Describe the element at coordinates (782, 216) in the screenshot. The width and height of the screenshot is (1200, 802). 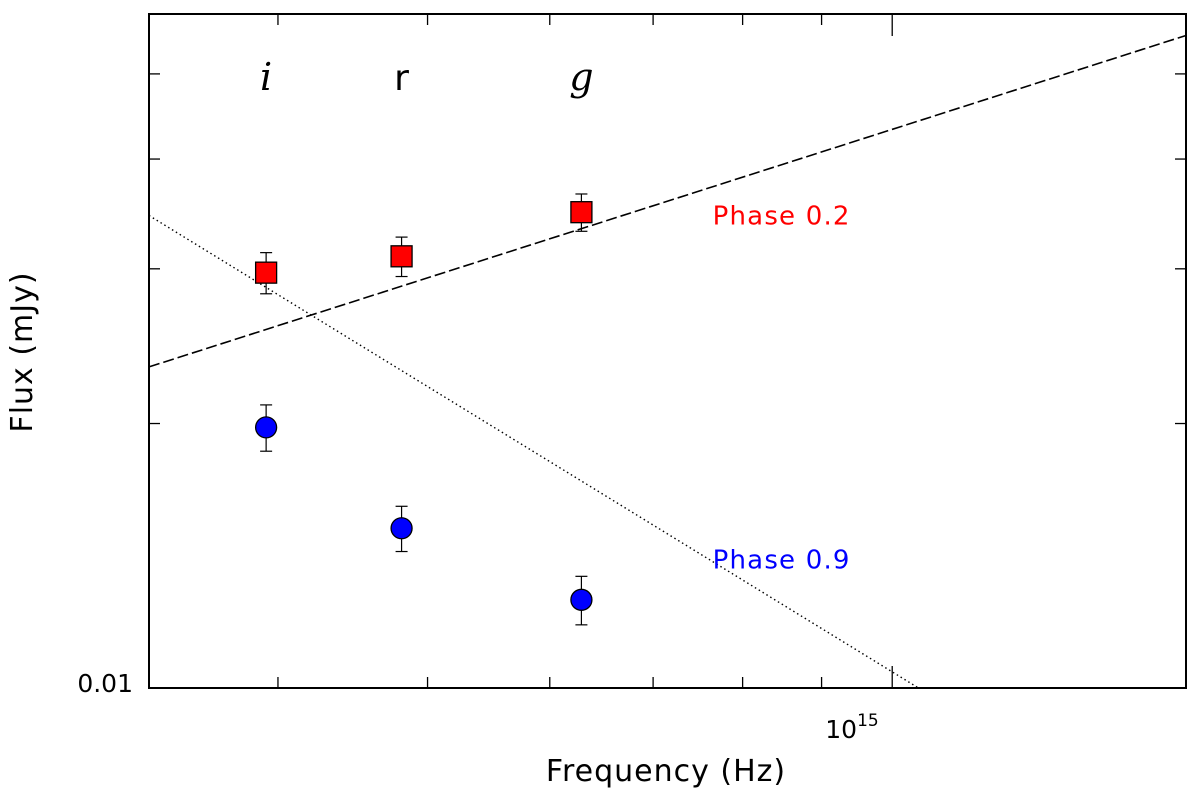
I see `legend-label-phase-0.2: Phase 0.2` at that location.